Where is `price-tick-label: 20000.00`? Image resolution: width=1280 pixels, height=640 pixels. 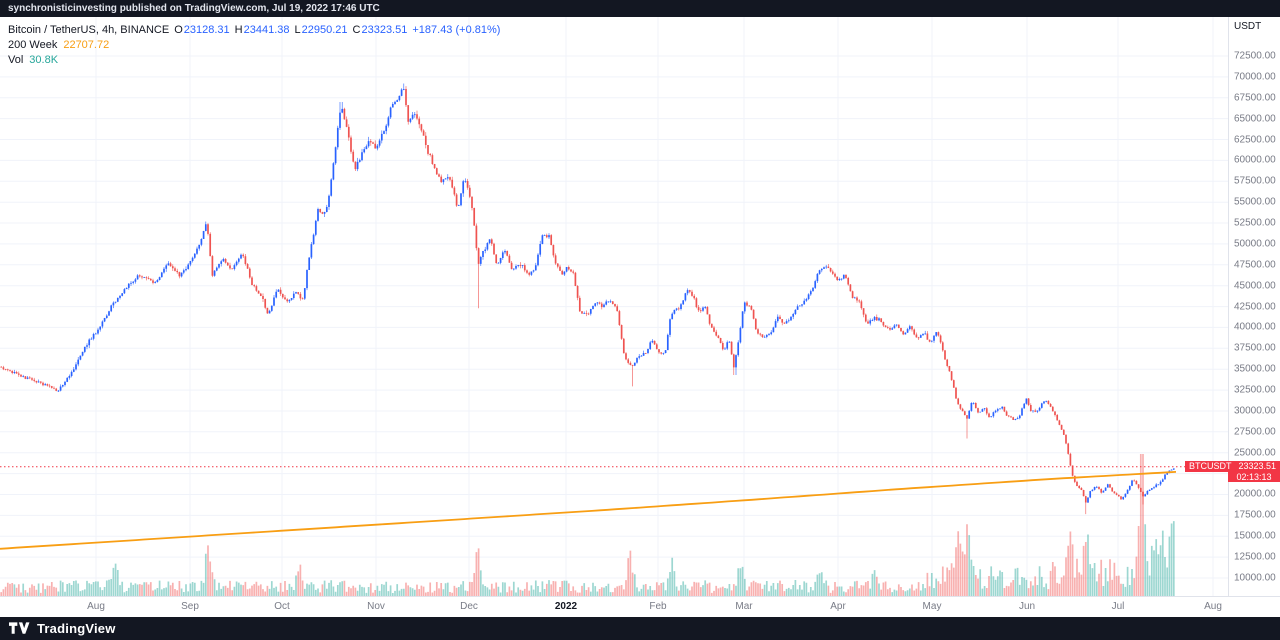
price-tick-label: 20000.00 is located at coordinates (1255, 494).